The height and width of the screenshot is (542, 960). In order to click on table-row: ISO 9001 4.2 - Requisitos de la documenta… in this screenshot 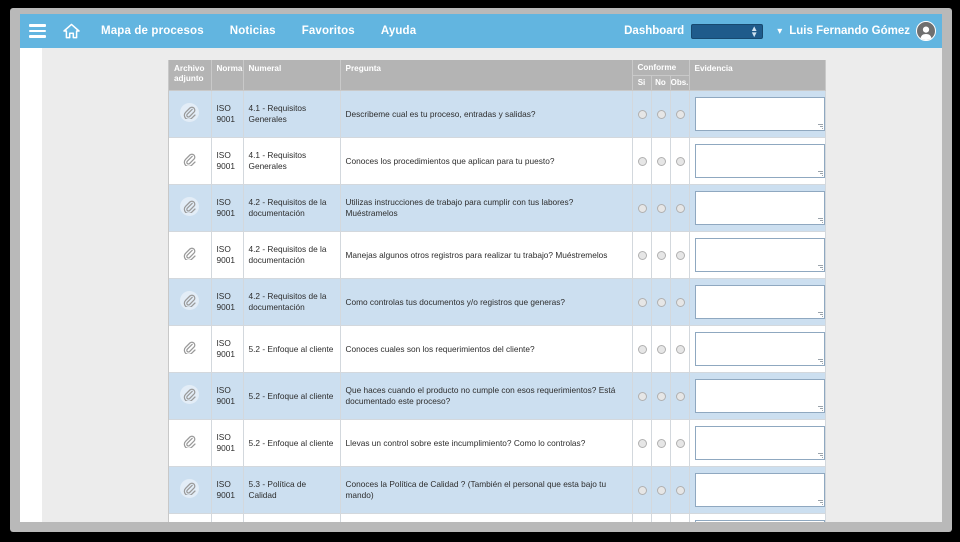, I will do `click(497, 302)`.